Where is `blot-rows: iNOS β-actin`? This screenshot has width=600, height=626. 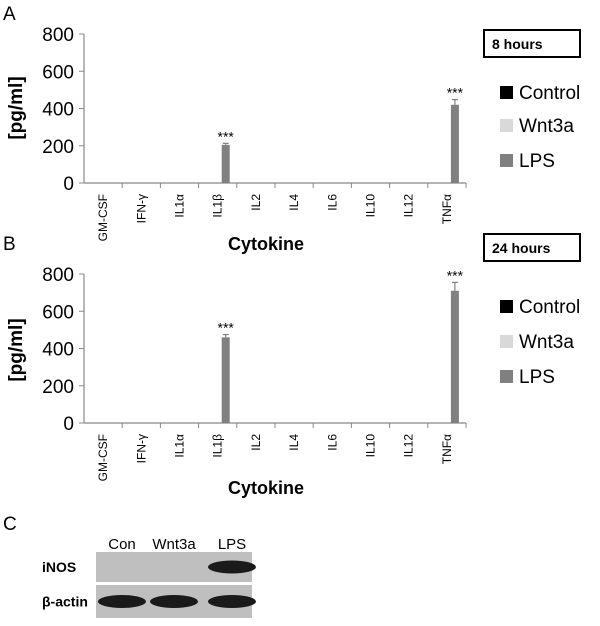 blot-rows: iNOS β-actin is located at coordinates (149, 585).